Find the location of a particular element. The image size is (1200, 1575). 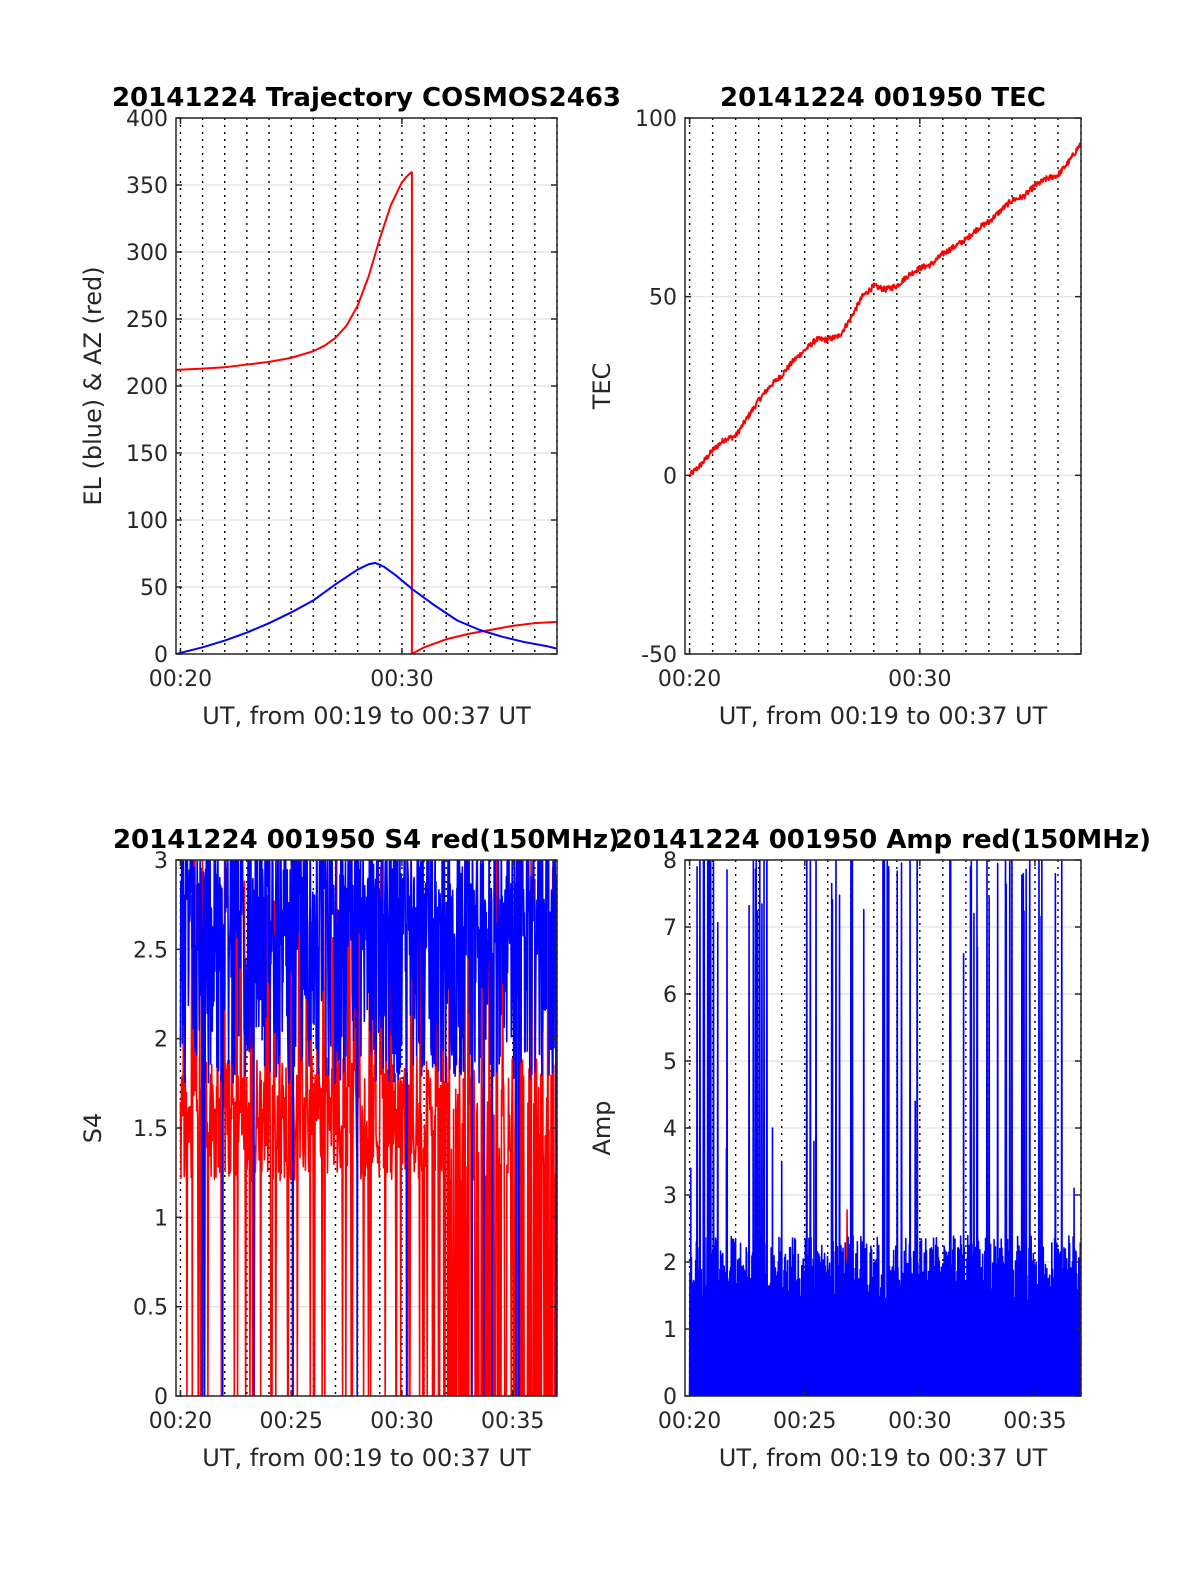

y-axis-label: S4 is located at coordinates (93, 1128).